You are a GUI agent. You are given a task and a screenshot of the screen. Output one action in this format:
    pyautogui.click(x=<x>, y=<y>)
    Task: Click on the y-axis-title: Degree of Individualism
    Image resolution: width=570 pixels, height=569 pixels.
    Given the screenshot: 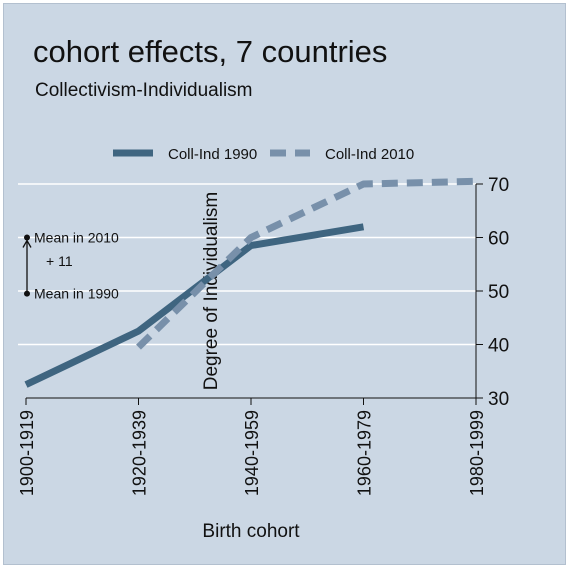 What is the action you would take?
    pyautogui.click(x=211, y=291)
    